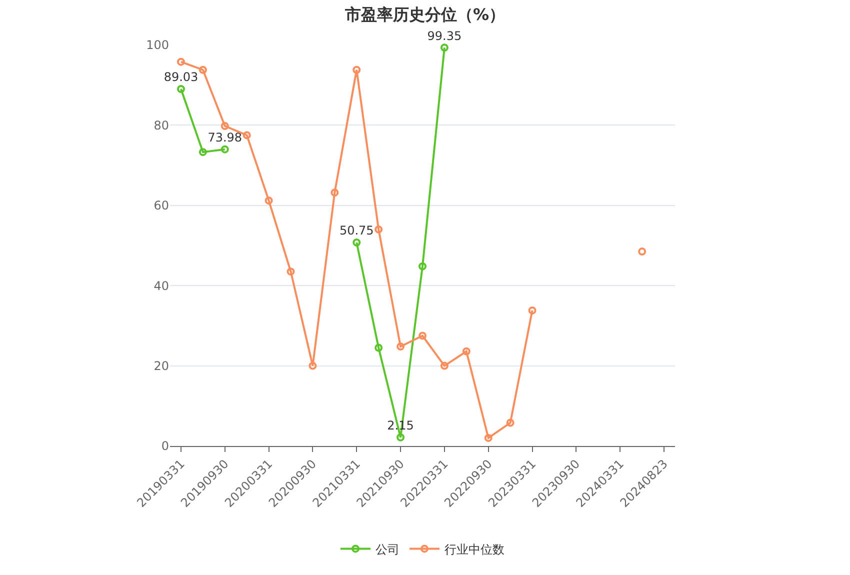 The height and width of the screenshot is (575, 850). Describe the element at coordinates (161, 125) in the screenshot. I see `y-tick-label: 80` at that location.